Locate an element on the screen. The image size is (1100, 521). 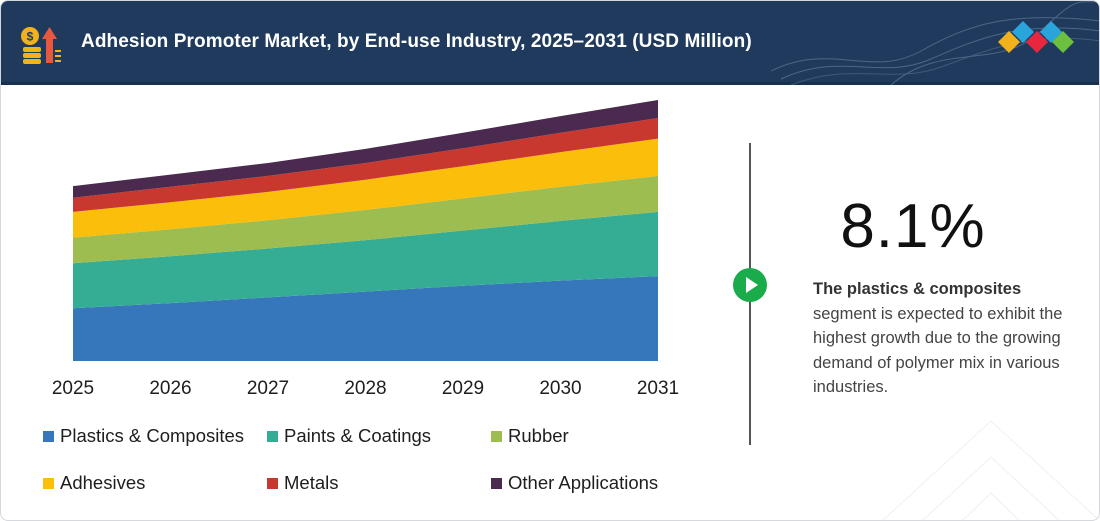
x-tick-label: 2031 is located at coordinates (658, 388).